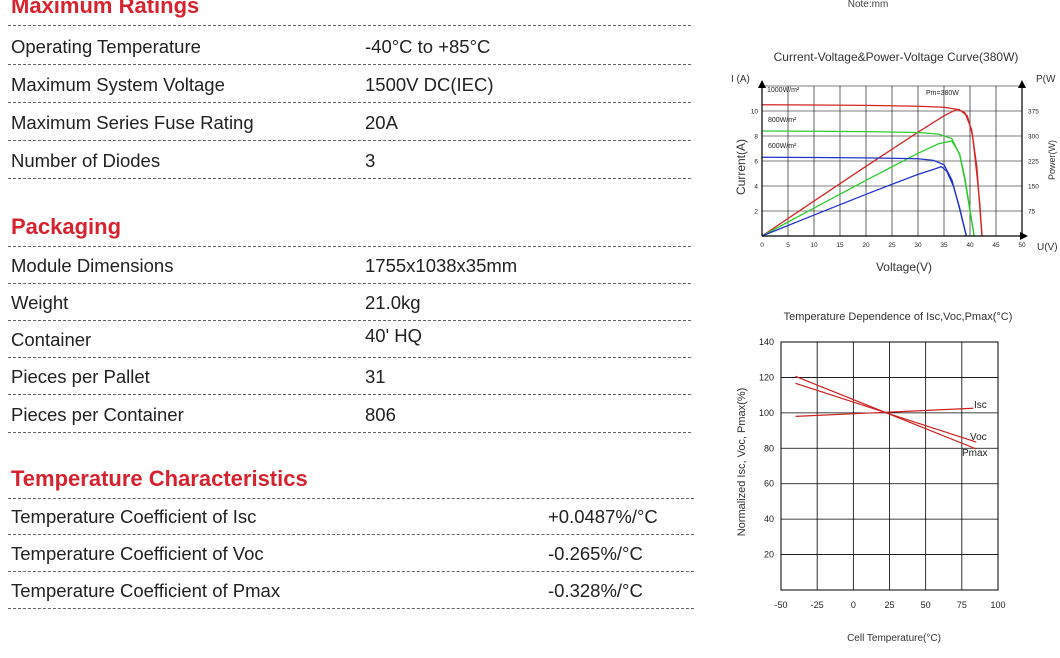 This screenshot has height=658, width=1060. I want to click on y2-unit-label: P(W, so click(1046, 79).